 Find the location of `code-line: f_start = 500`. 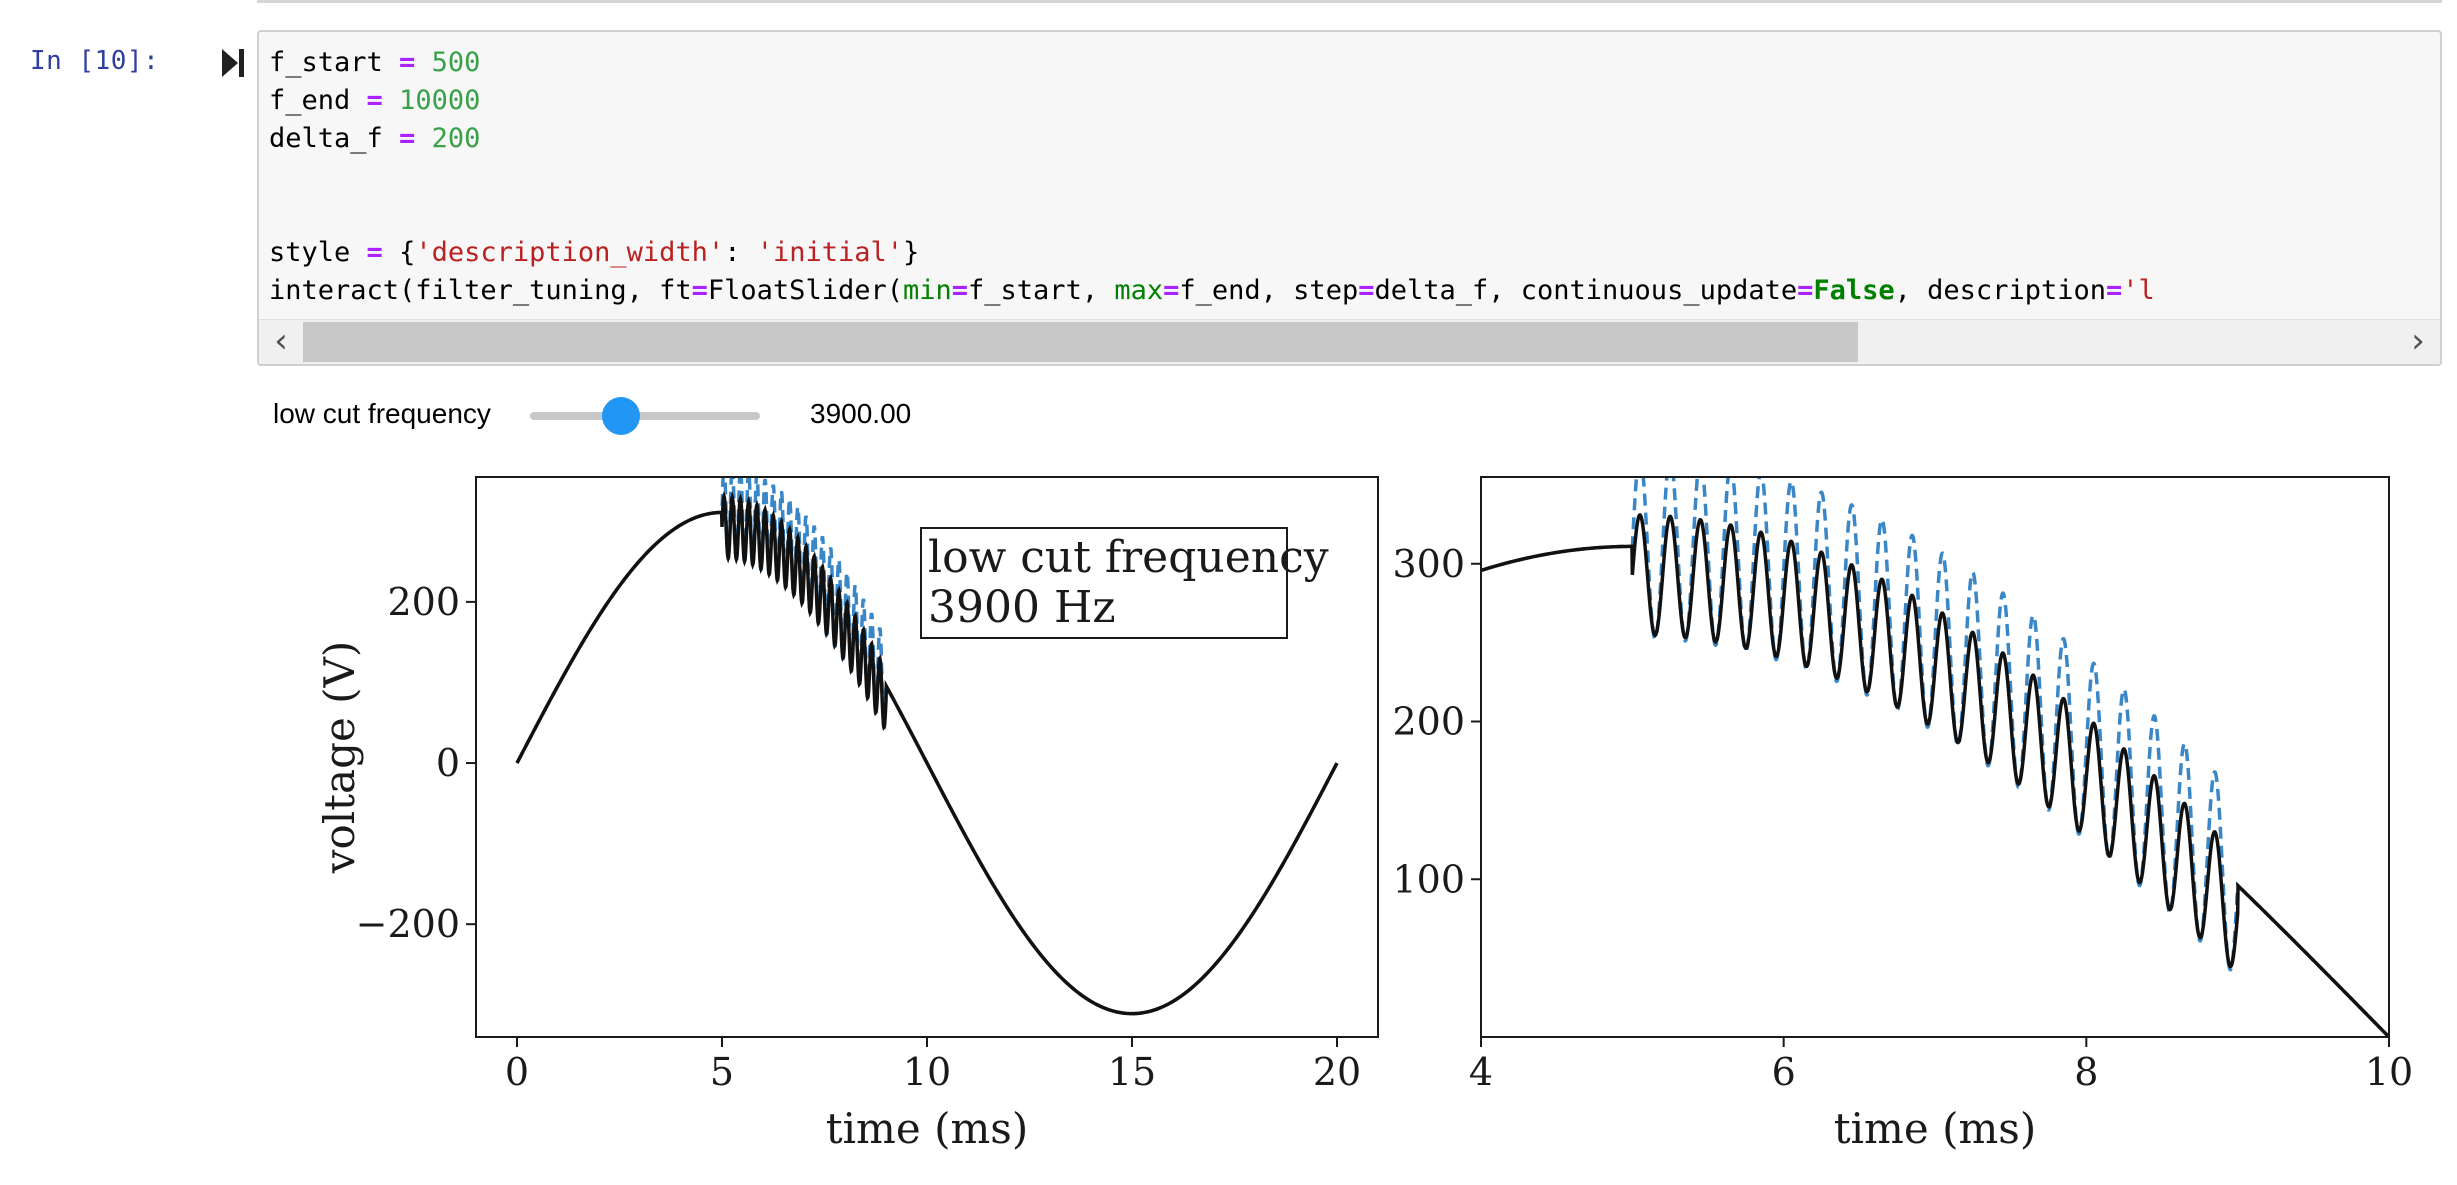

code-line: f_start = 500 is located at coordinates (374, 62).